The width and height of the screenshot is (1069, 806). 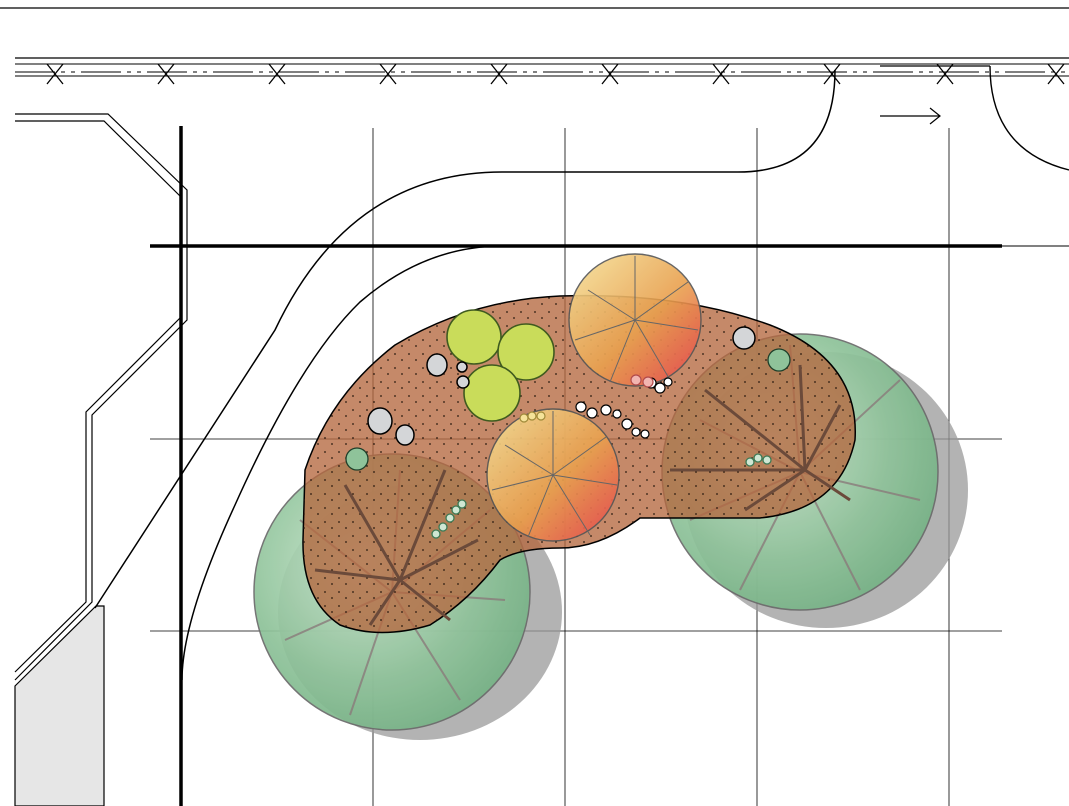 What do you see at coordinates (642, 381) in the screenshot?
I see `perennial-rings-red` at bounding box center [642, 381].